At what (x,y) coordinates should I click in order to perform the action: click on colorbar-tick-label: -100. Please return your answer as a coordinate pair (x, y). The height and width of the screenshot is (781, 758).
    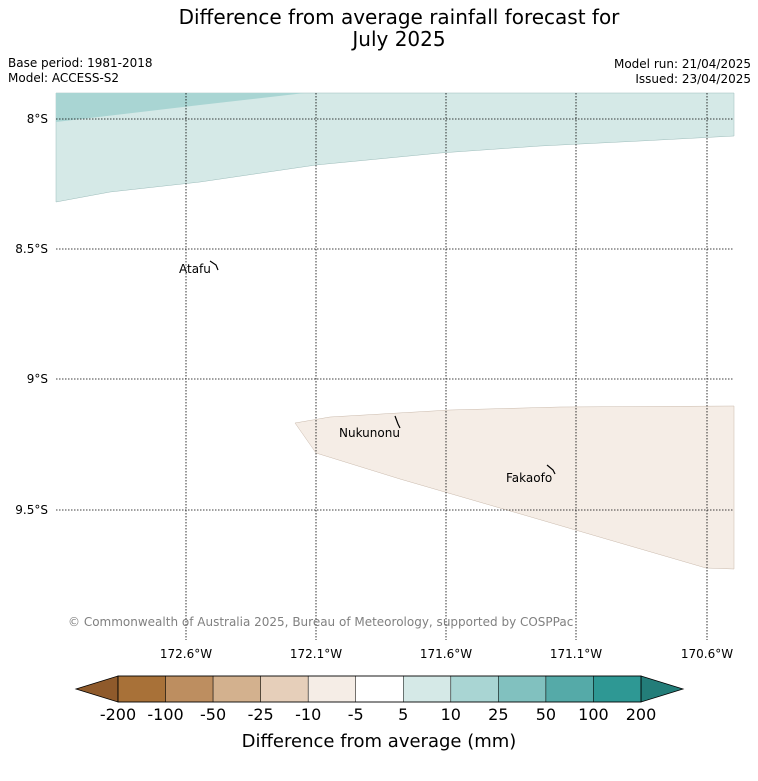
    Looking at the image, I should click on (165, 714).